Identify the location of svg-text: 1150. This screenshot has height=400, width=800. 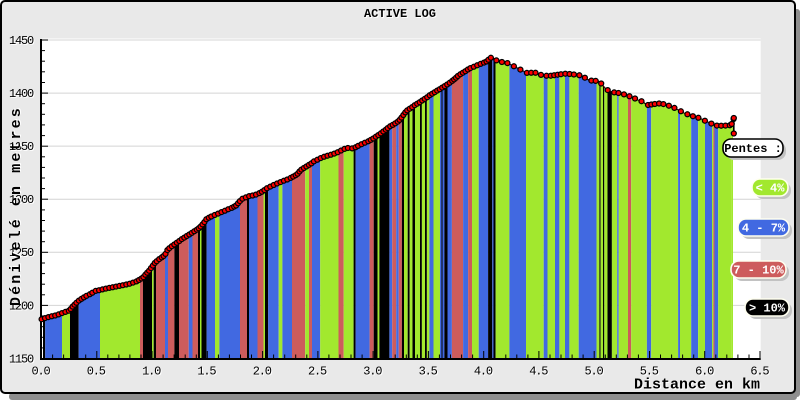
(21, 359).